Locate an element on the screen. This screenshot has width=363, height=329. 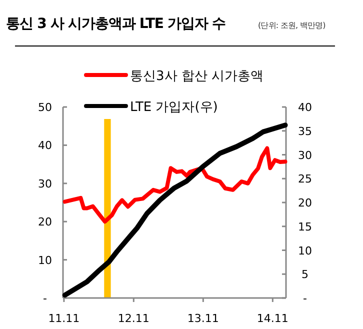
x-tick-label: 14.11 is located at coordinates (272, 318).